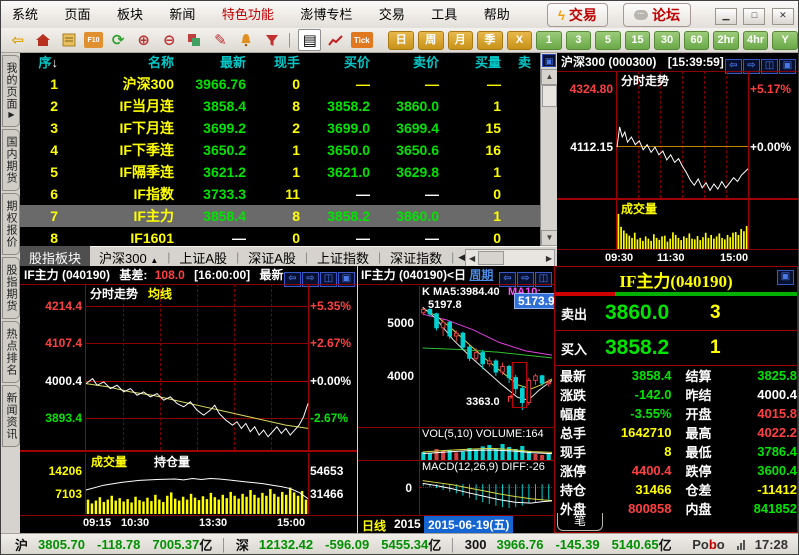  I want to click on if-price-plot: 分时走势 均线, so click(197, 367).